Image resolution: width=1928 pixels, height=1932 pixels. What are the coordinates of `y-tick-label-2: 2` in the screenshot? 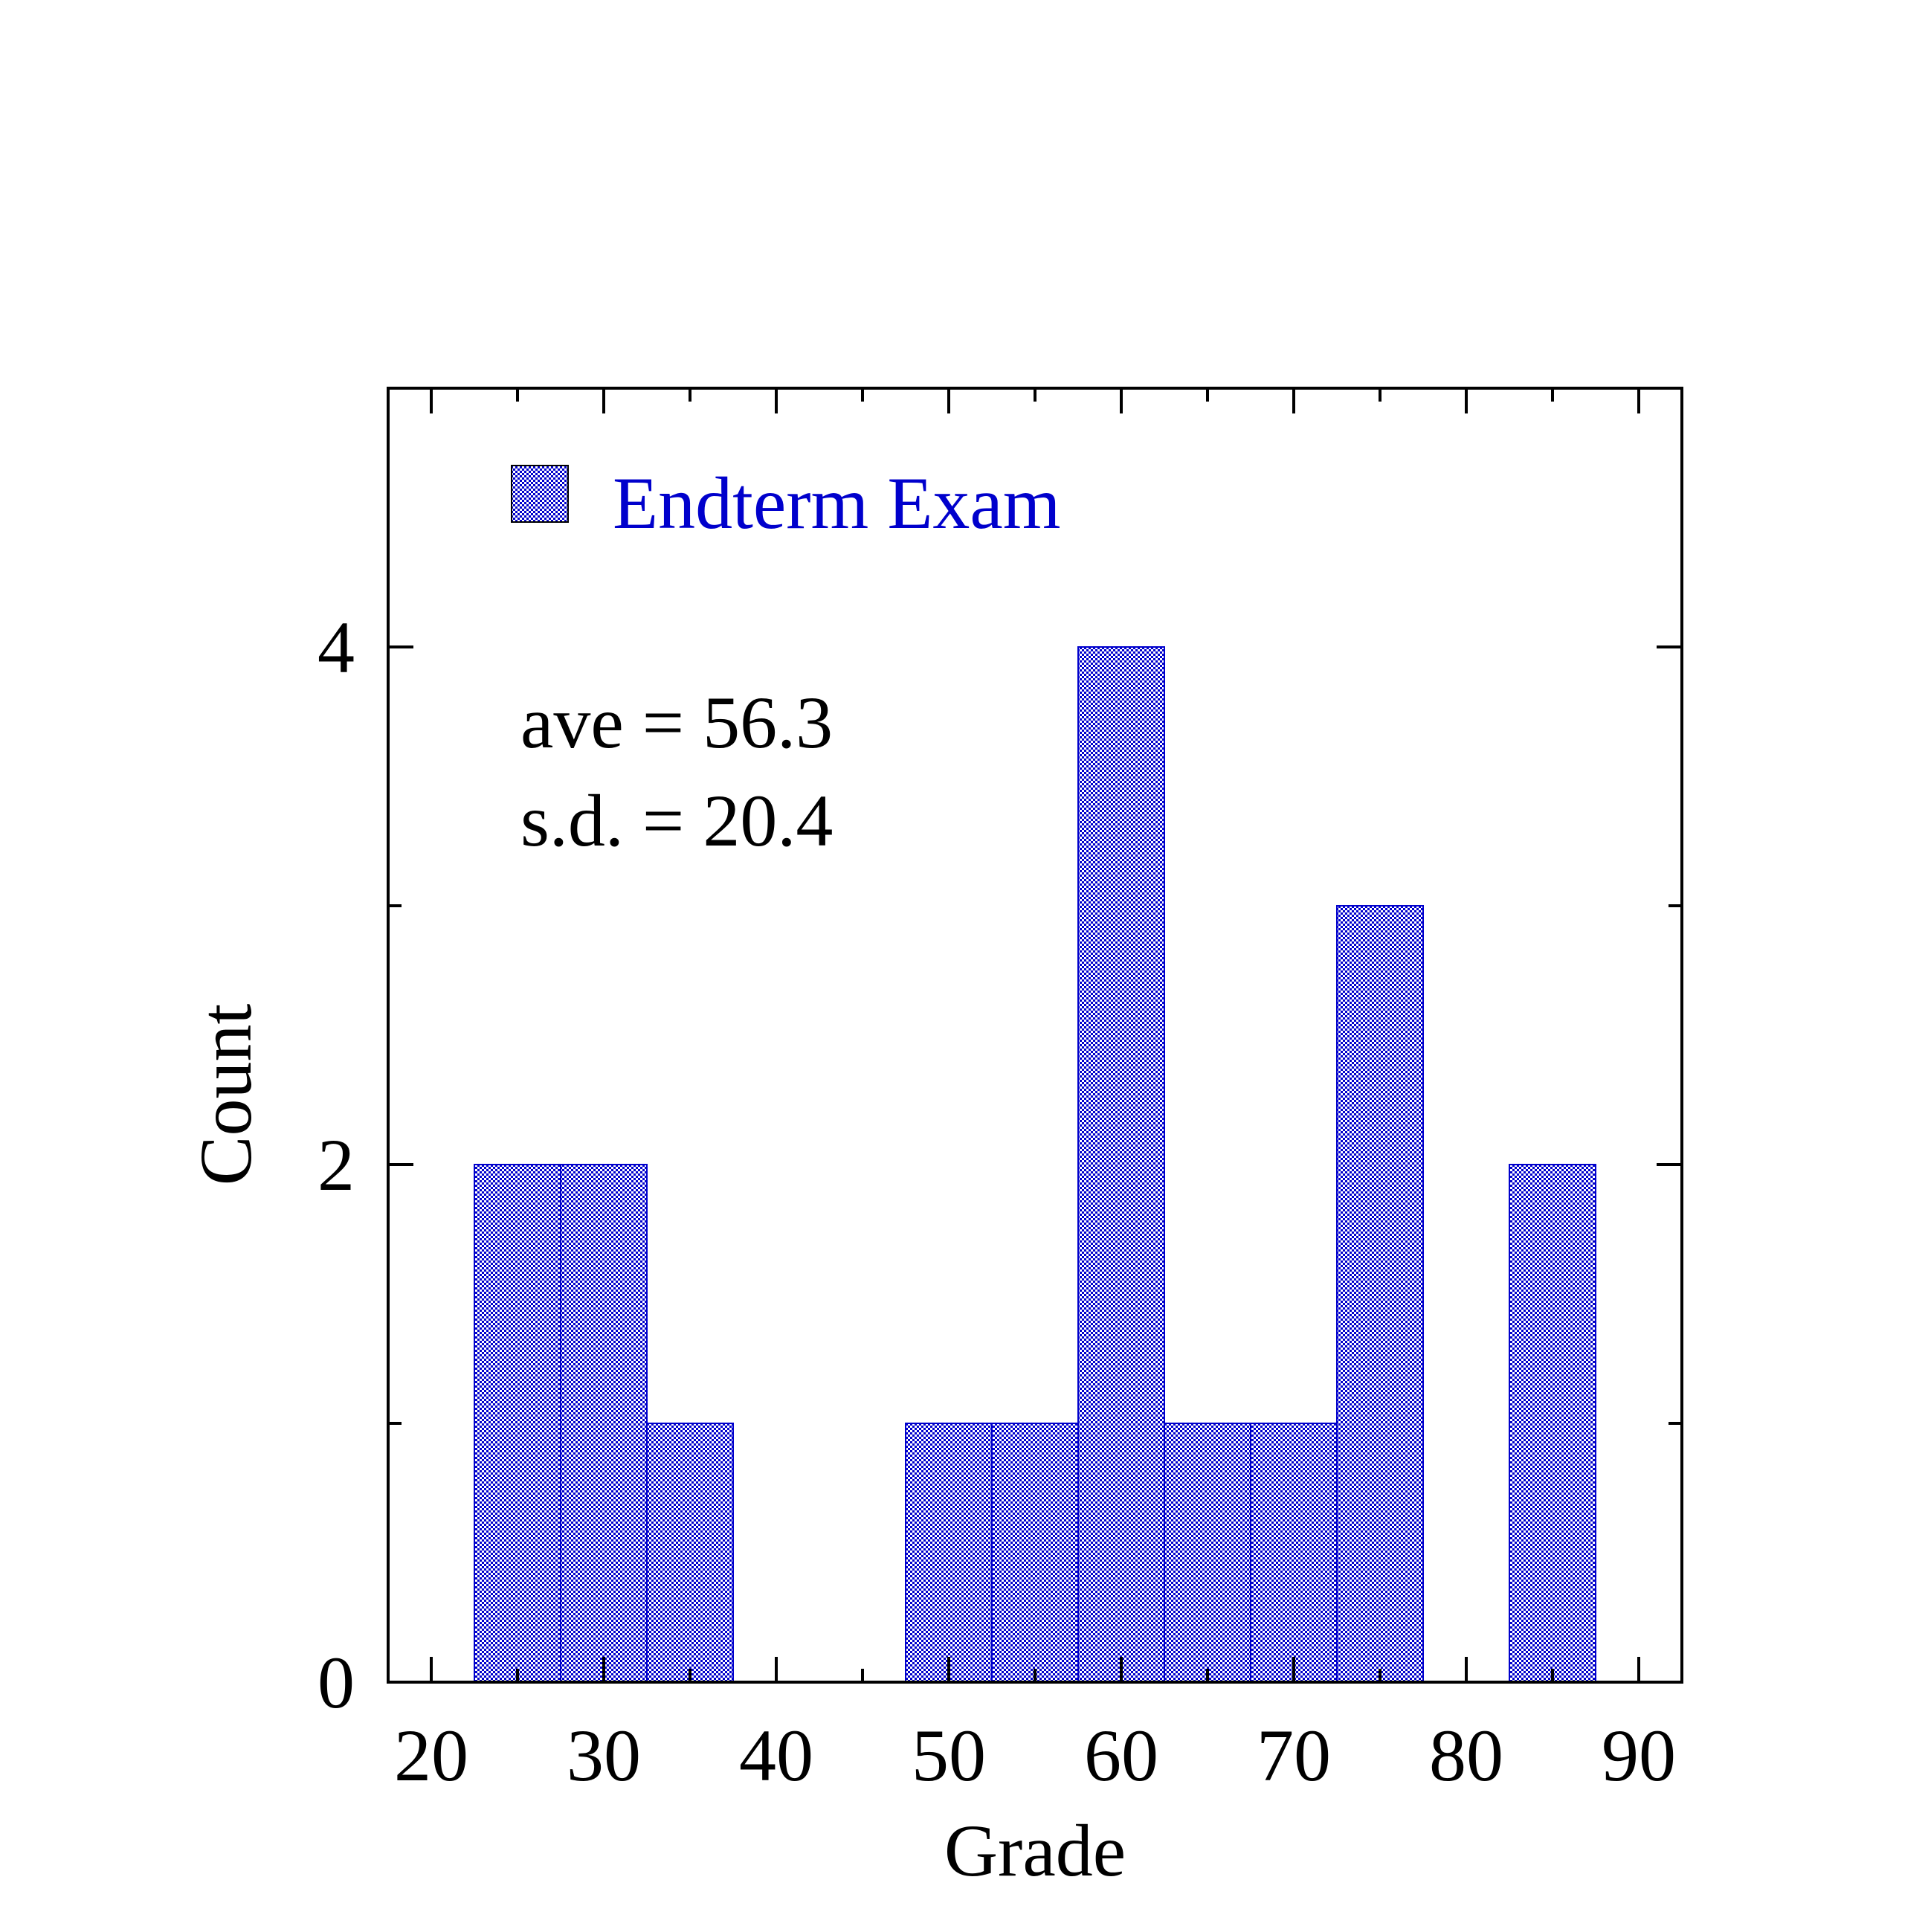 It's located at (336, 1165).